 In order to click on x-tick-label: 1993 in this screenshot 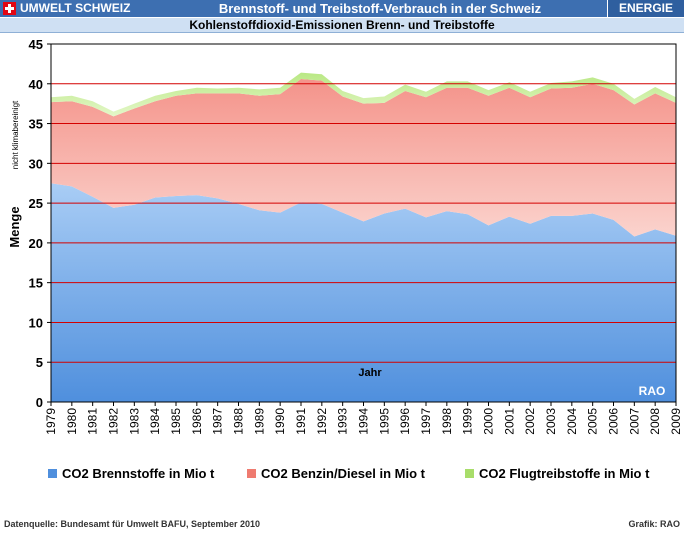, I will do `click(343, 421)`.